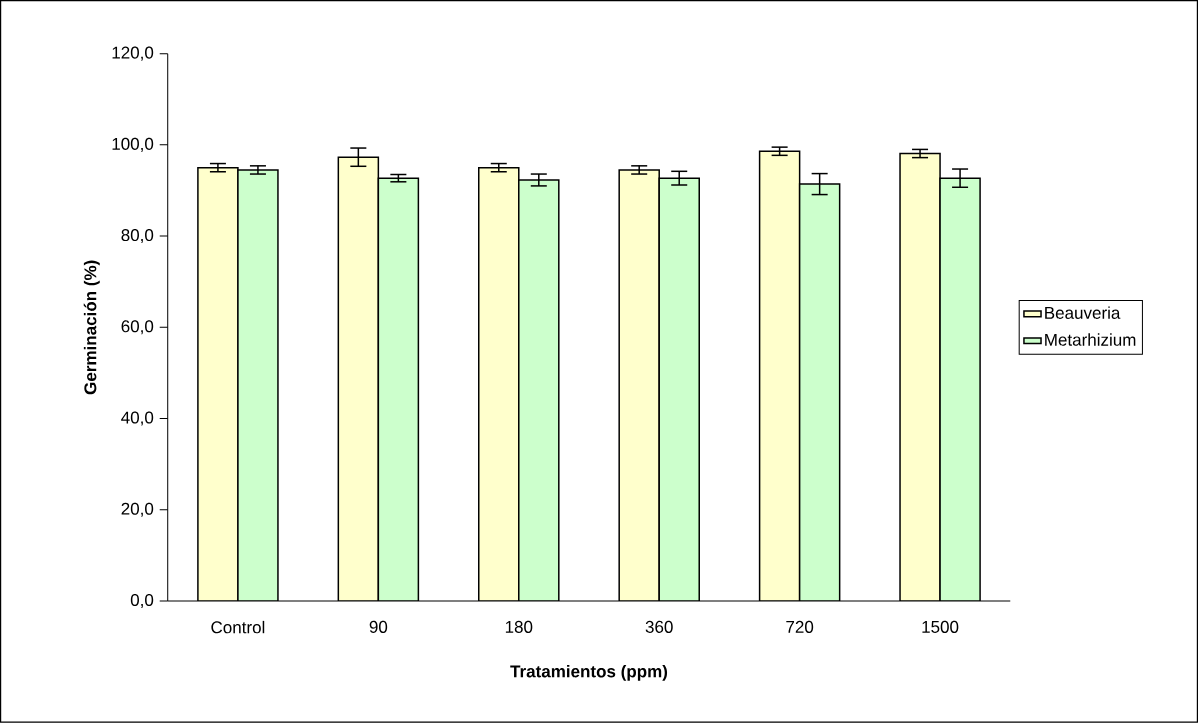  Describe the element at coordinates (91, 327) in the screenshot. I see `y-axis-title: Germinación (%)` at that location.